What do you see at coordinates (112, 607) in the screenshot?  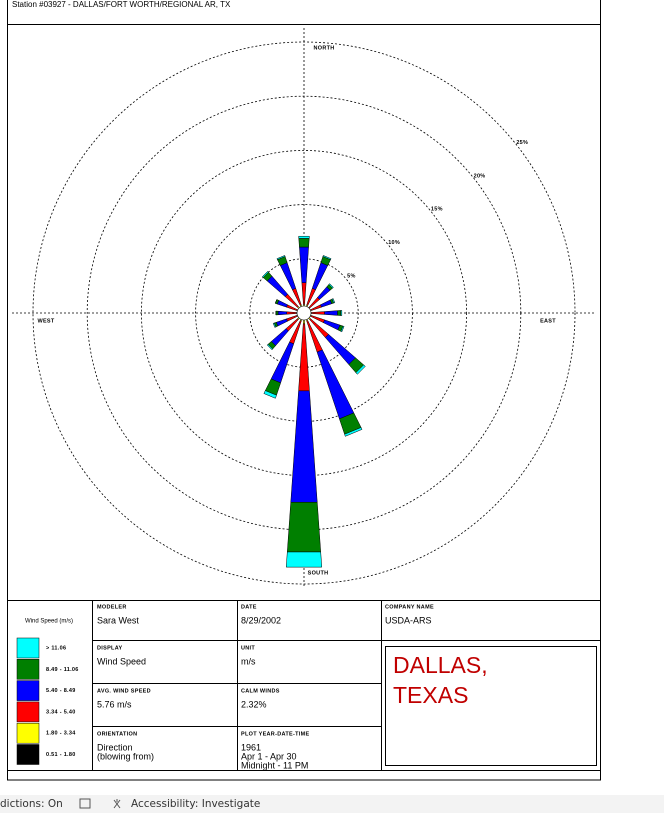 I see `cell-label: MODELER` at bounding box center [112, 607].